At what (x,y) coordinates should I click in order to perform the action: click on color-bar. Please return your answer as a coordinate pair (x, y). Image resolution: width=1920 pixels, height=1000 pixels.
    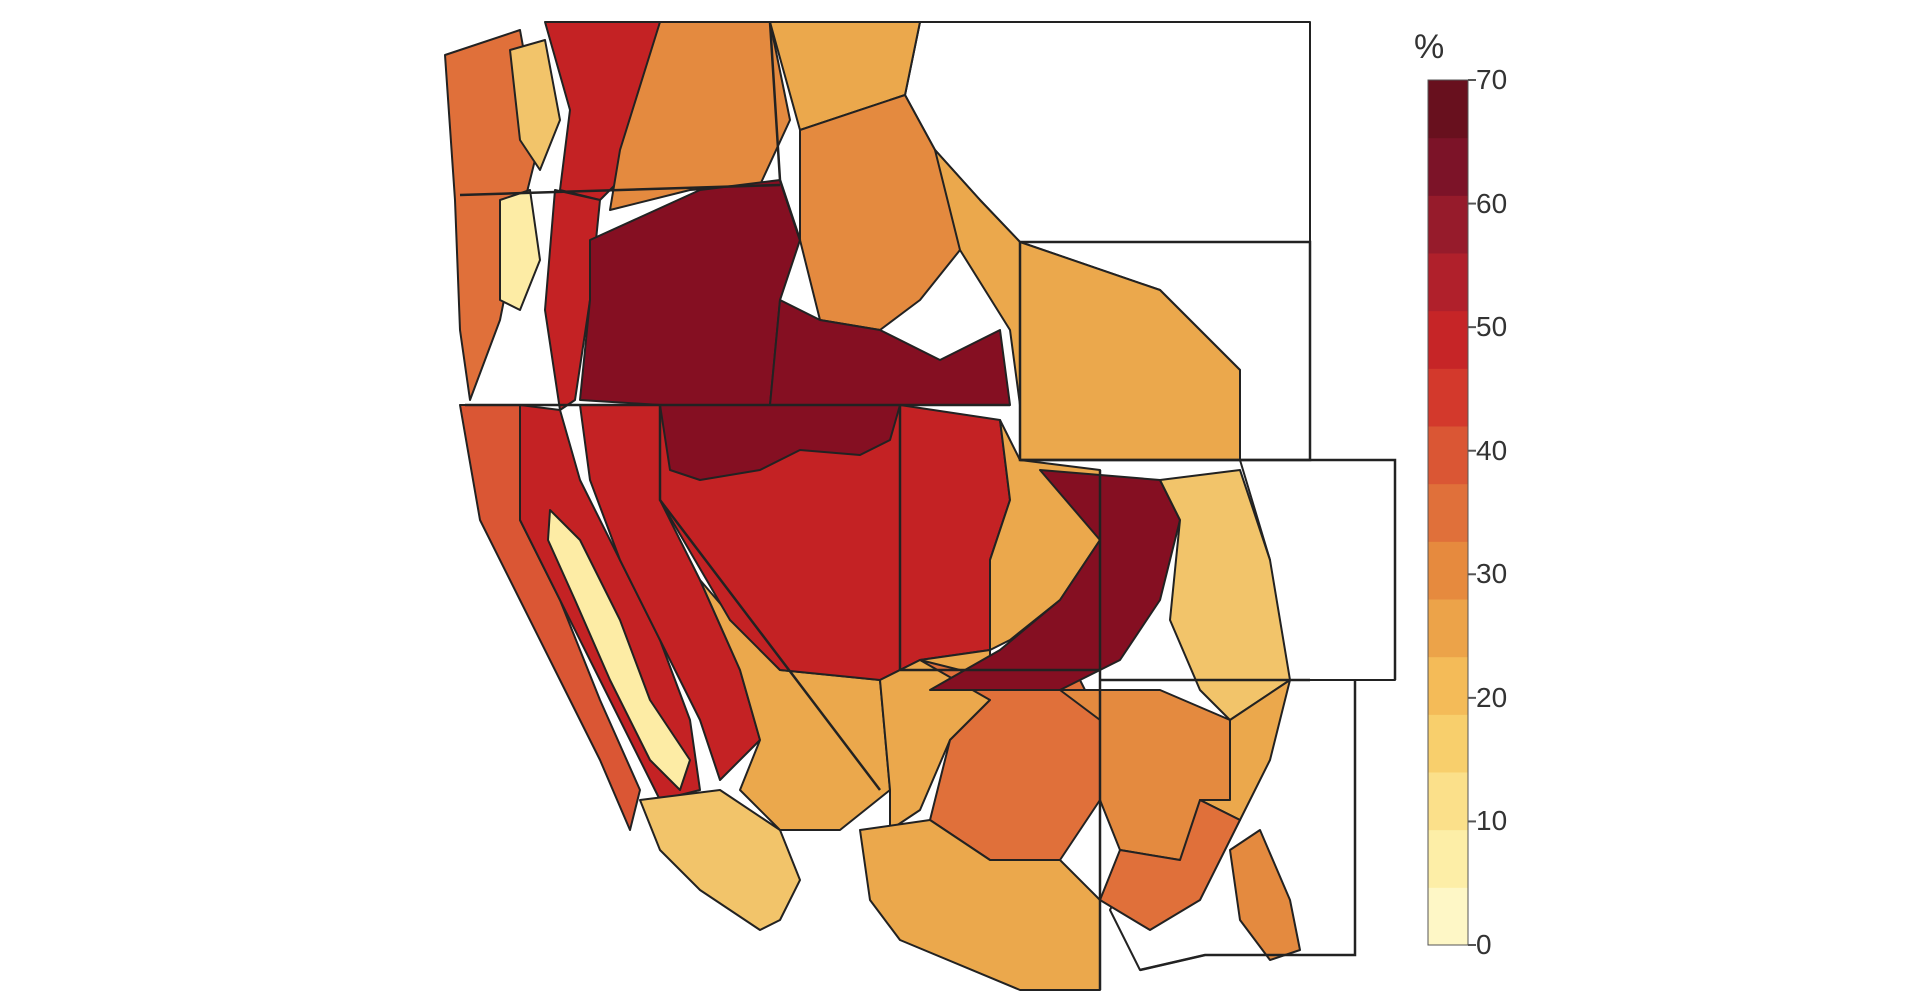
    Looking at the image, I should click on (1451, 512).